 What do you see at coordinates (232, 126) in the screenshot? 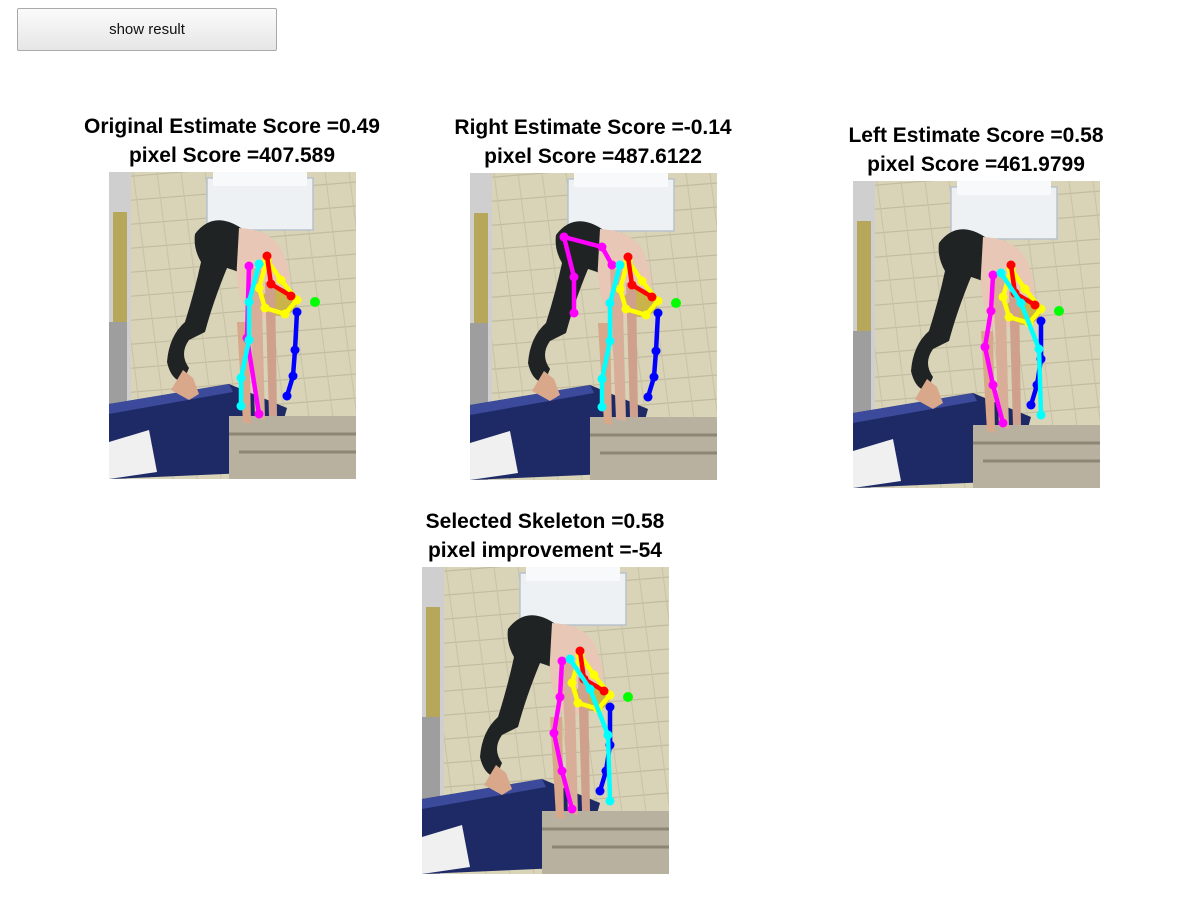
I see `panel-title-line-1: Original Estimate Score =0.49` at bounding box center [232, 126].